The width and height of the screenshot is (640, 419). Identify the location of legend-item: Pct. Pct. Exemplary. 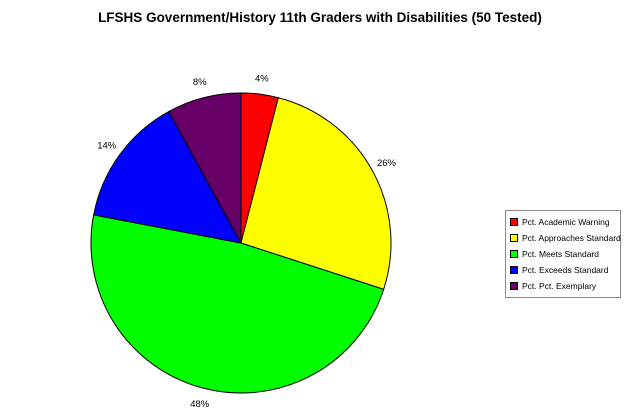
(563, 286).